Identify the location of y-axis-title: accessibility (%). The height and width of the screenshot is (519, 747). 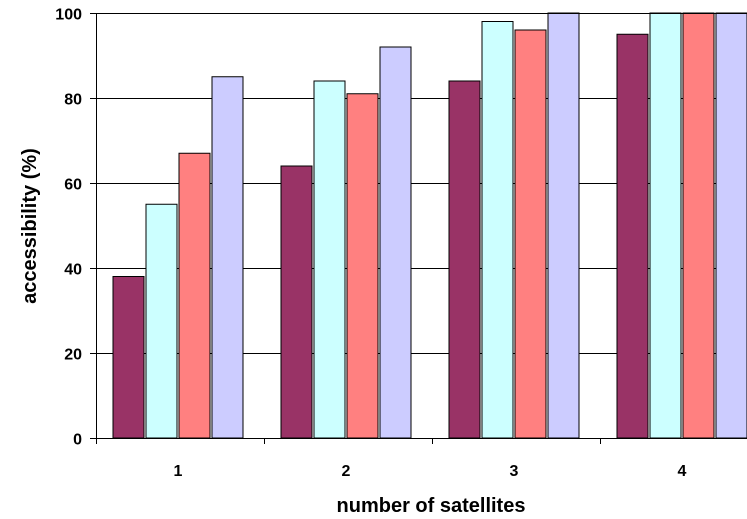
(30, 226).